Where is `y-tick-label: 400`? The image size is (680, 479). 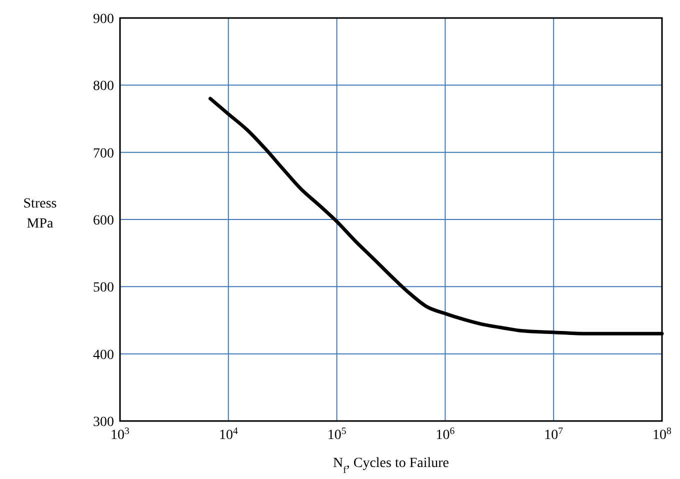 y-tick-label: 400 is located at coordinates (103, 355).